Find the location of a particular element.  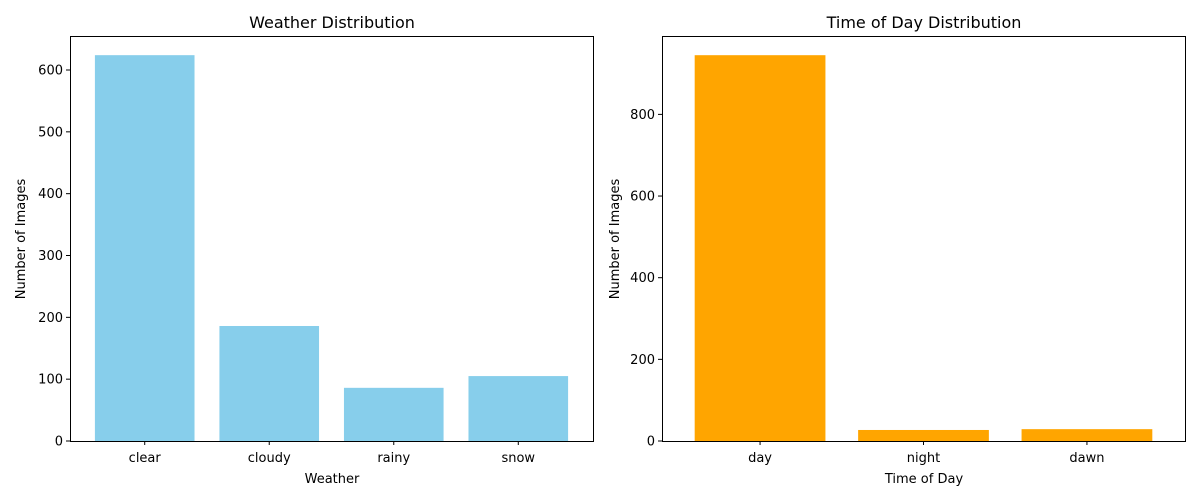

x-axis-label: Weather is located at coordinates (332, 479).